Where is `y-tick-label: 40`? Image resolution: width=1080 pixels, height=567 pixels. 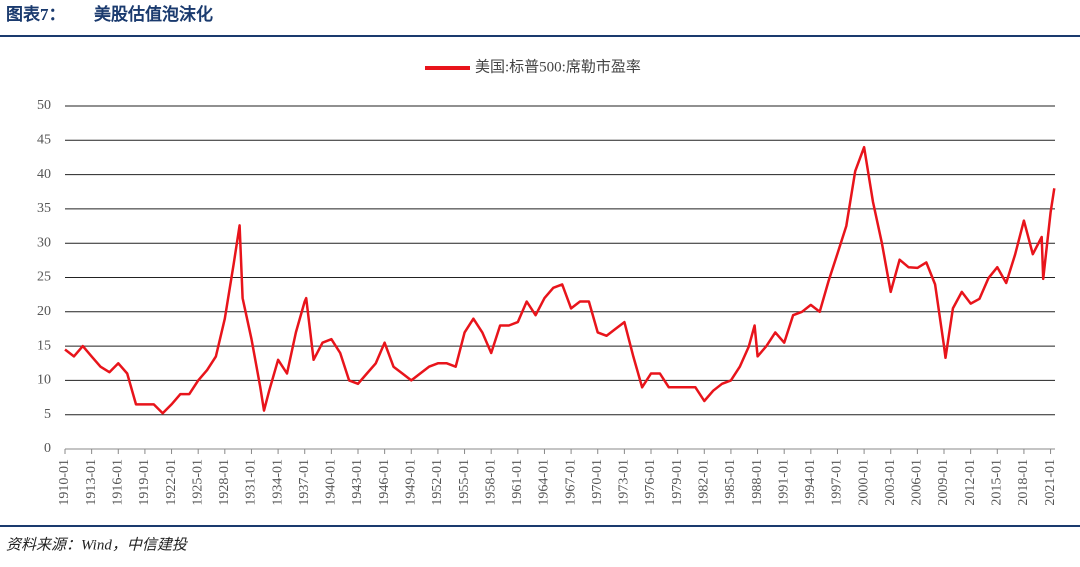
y-tick-label: 40 is located at coordinates (44, 174).